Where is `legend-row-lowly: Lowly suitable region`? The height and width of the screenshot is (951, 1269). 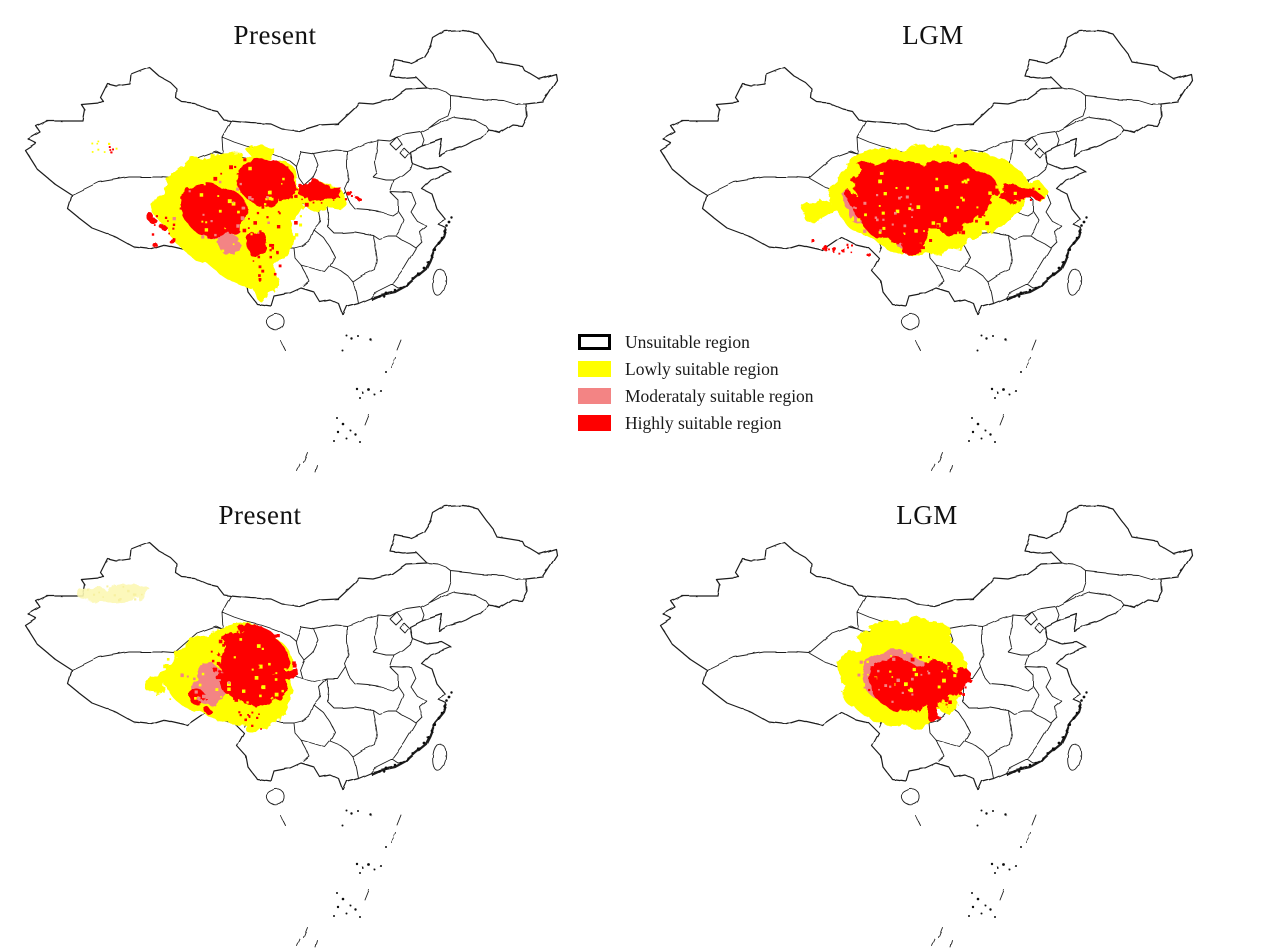 legend-row-lowly: Lowly suitable region is located at coordinates (696, 368).